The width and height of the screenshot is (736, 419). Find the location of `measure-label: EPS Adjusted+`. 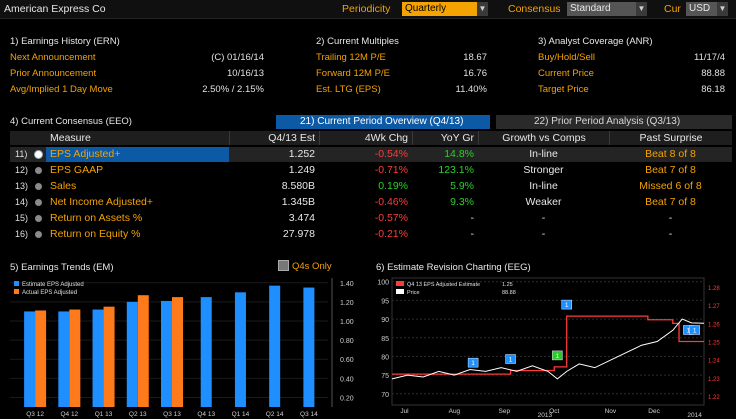

measure-label: EPS Adjusted+ is located at coordinates (85, 154).